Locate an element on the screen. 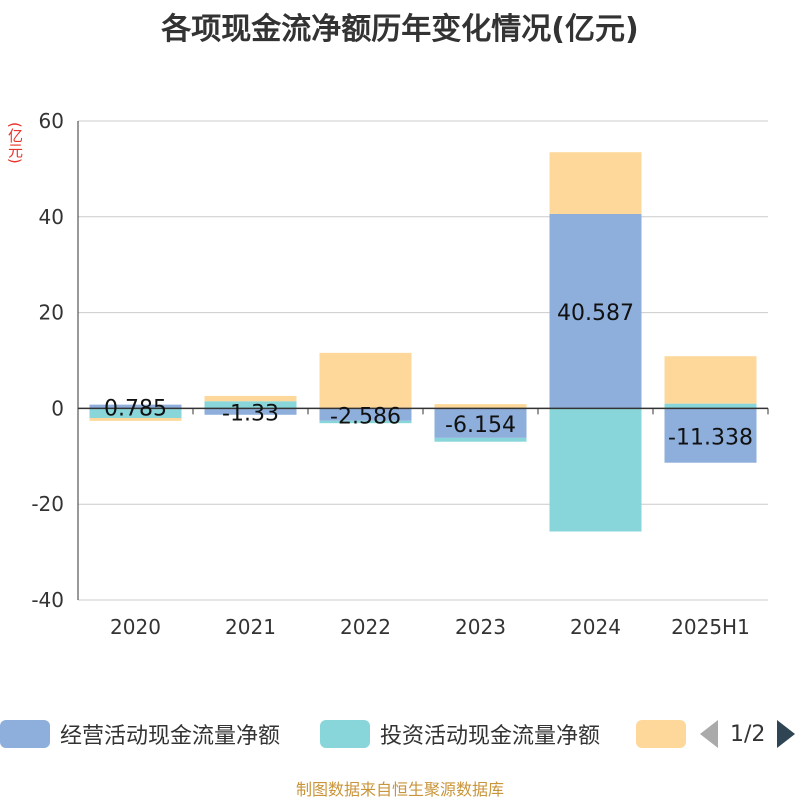  legend-swatch-operating is located at coordinates (25, 734).